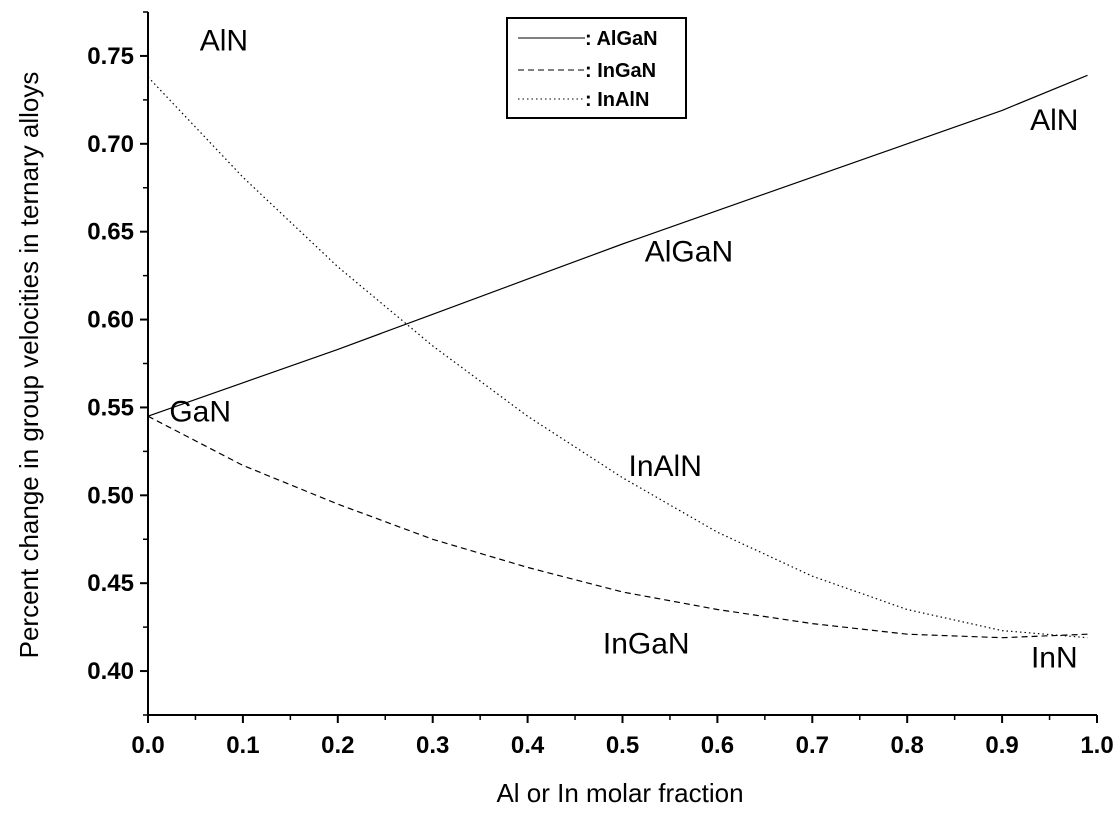 The width and height of the screenshot is (1118, 815). Describe the element at coordinates (200, 411) in the screenshot. I see `annotation-label: GaN` at that location.